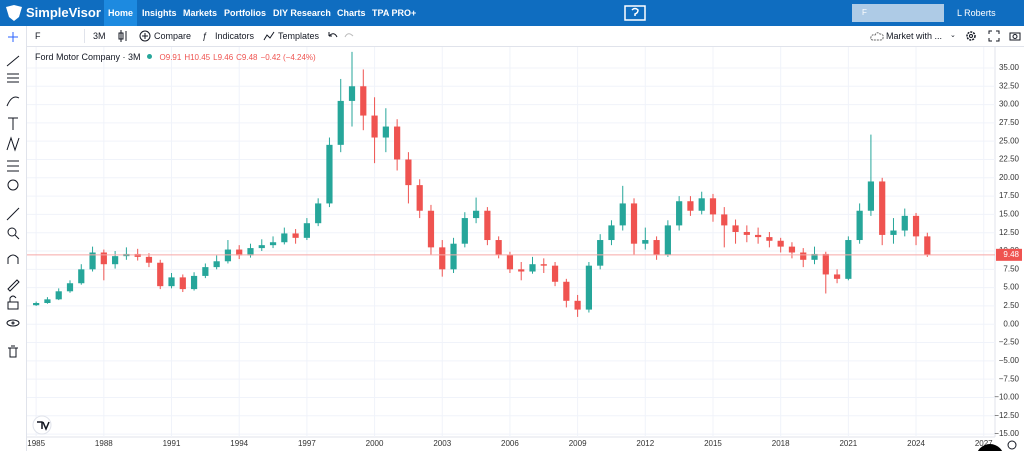 This screenshot has height=456, width=1024. I want to click on nav-item: Home, so click(121, 13).